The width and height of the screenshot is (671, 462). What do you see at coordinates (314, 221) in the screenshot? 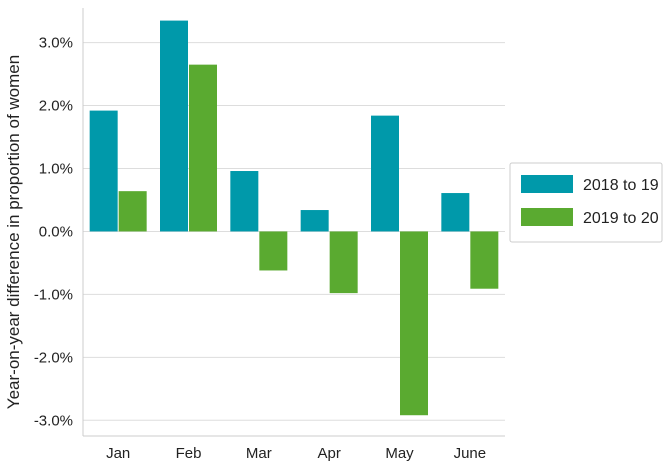
I see `bar-2018-to-19-apr` at bounding box center [314, 221].